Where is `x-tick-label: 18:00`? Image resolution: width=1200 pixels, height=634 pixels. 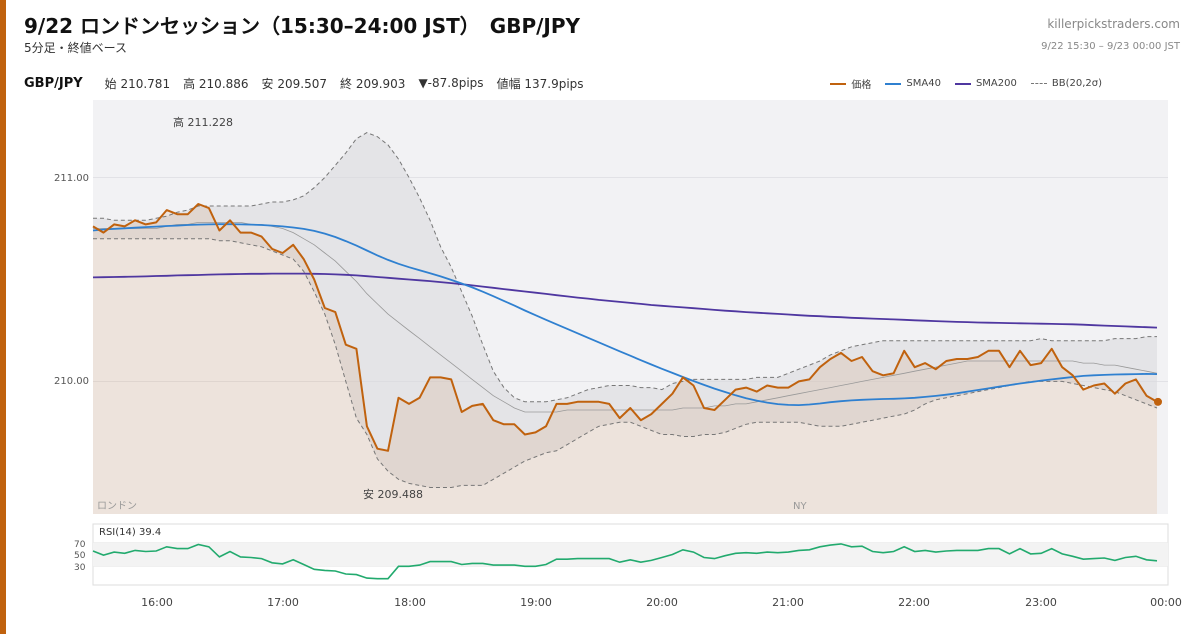
x-tick-label: 18:00 is located at coordinates (410, 602).